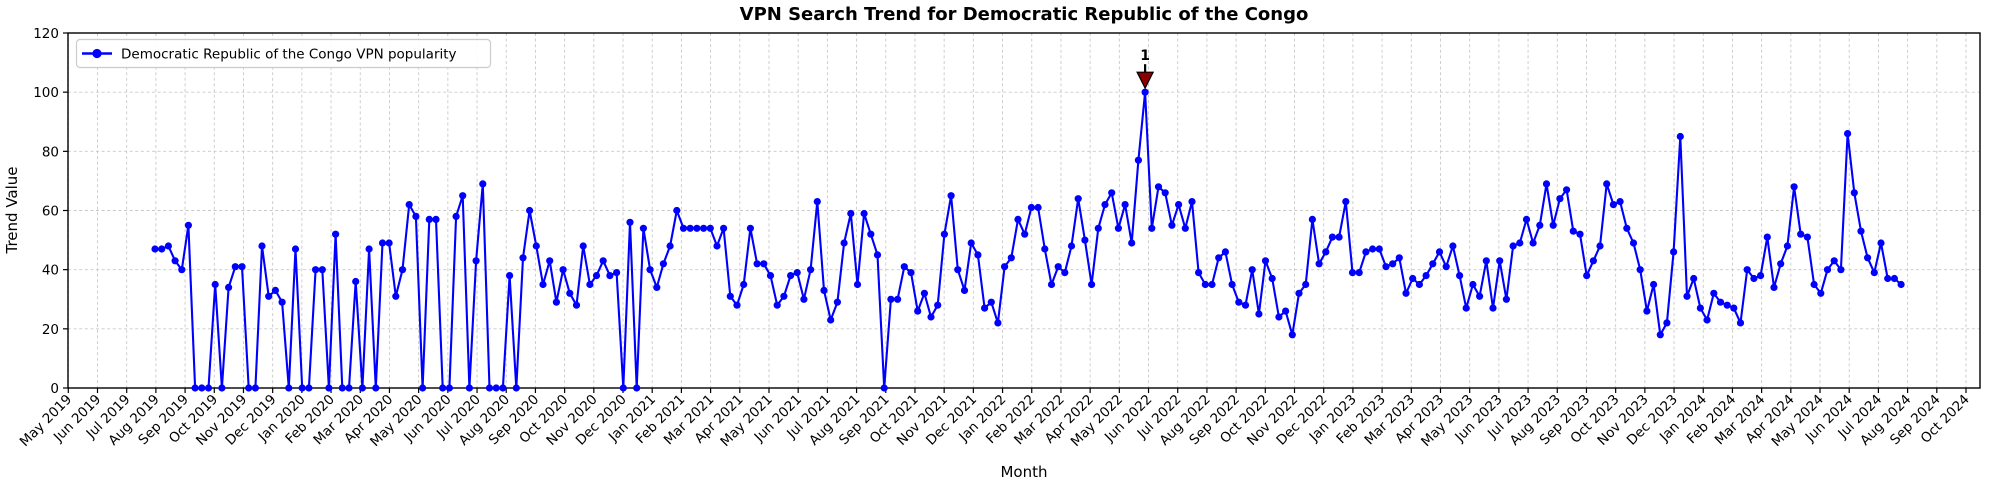  Describe the element at coordinates (46, 93) in the screenshot. I see `y-tick-label: 100` at that location.